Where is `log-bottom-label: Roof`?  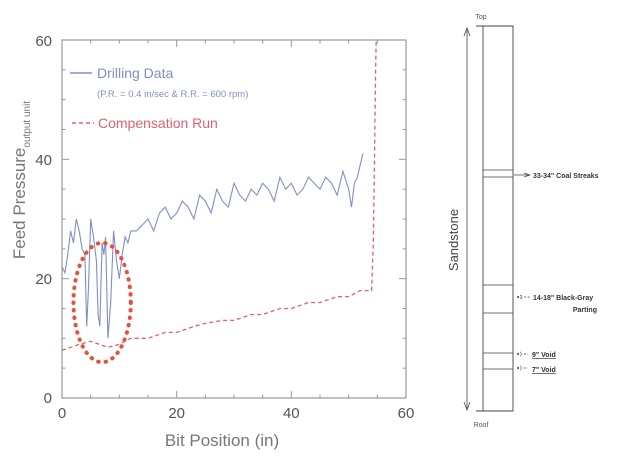 log-bottom-label: Roof is located at coordinates (481, 425).